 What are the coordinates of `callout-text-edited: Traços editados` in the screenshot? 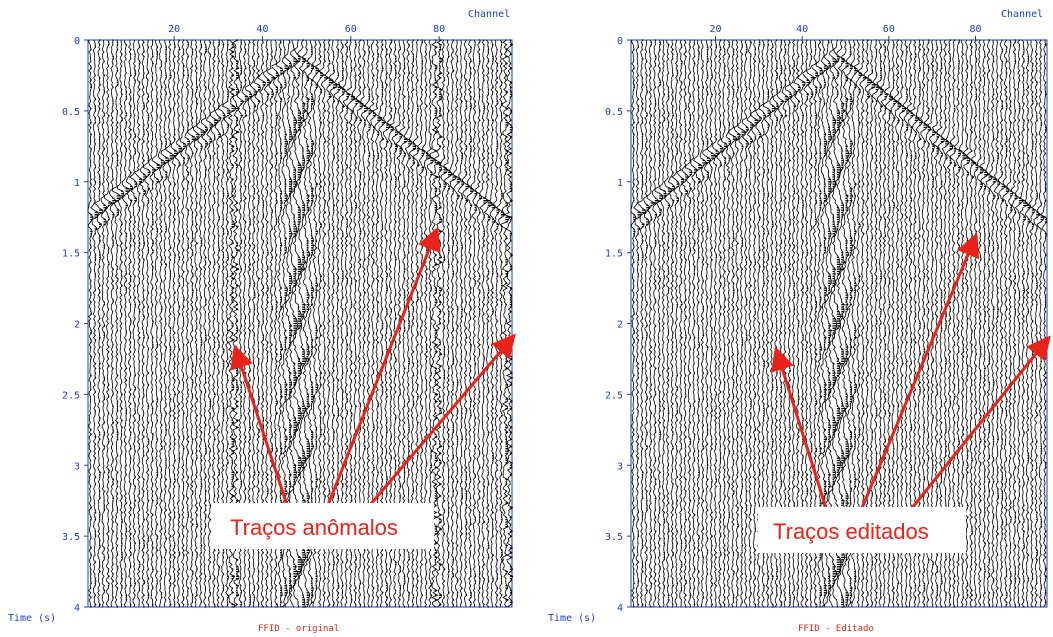 It's located at (851, 531).